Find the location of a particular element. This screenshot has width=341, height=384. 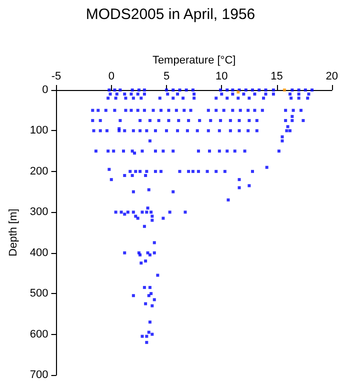

y-tick-label: 100 is located at coordinates (39, 130).